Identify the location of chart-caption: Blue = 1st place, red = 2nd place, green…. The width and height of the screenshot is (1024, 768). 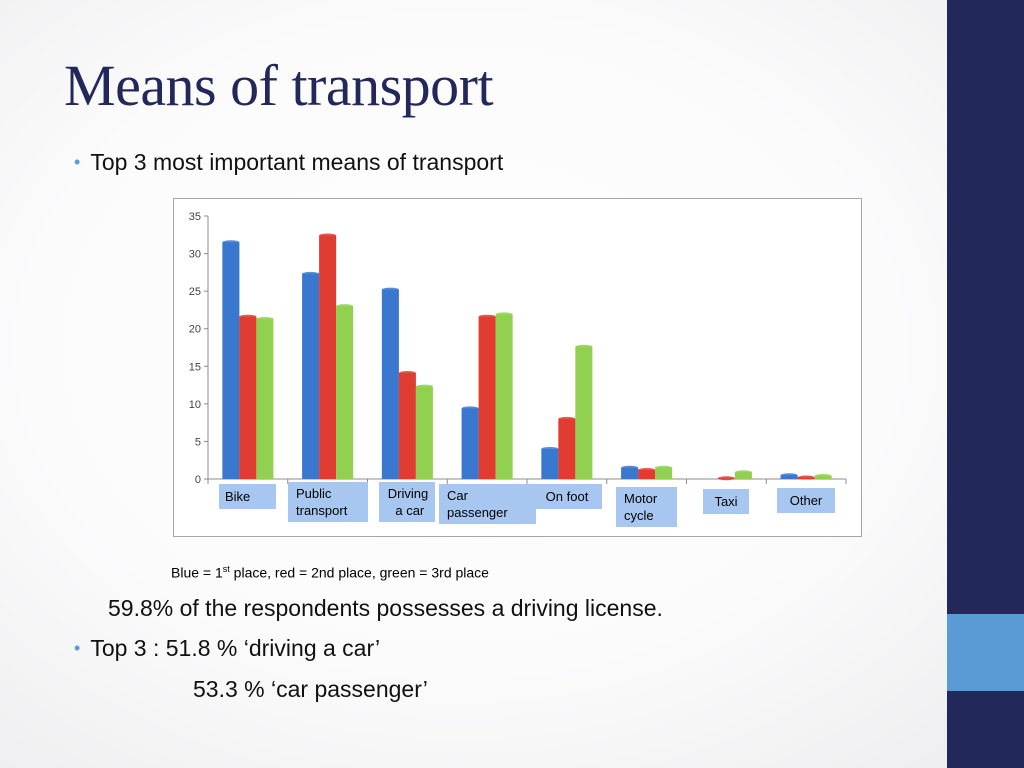
(330, 572).